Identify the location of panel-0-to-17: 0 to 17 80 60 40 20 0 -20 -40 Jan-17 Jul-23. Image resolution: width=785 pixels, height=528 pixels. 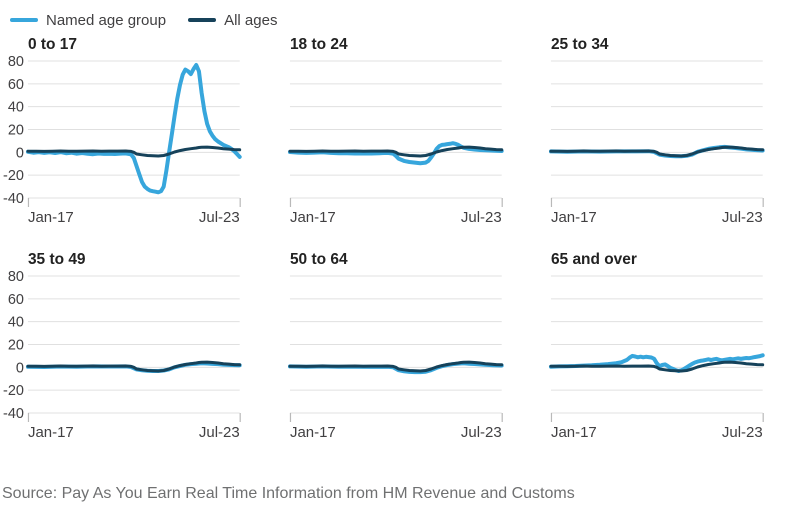
(131, 130).